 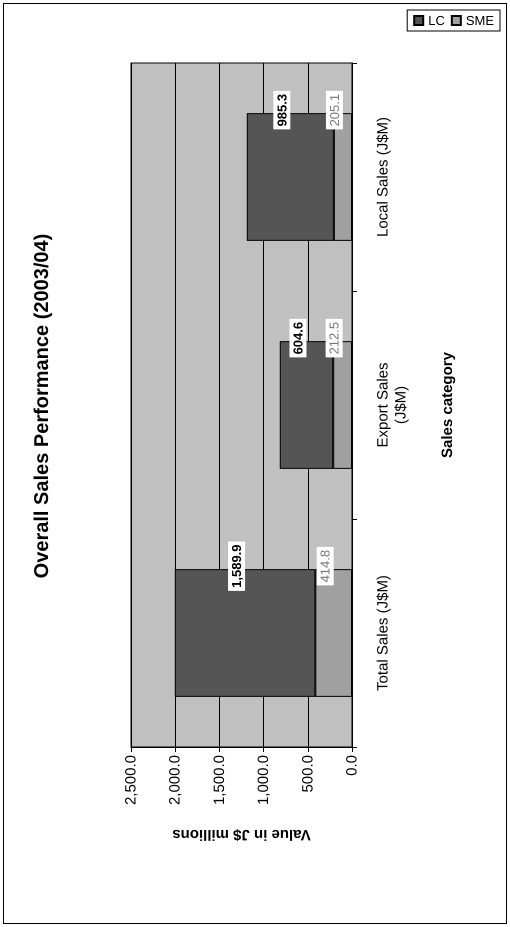 What do you see at coordinates (219, 780) in the screenshot?
I see `x-tick-label: 1,500.0` at bounding box center [219, 780].